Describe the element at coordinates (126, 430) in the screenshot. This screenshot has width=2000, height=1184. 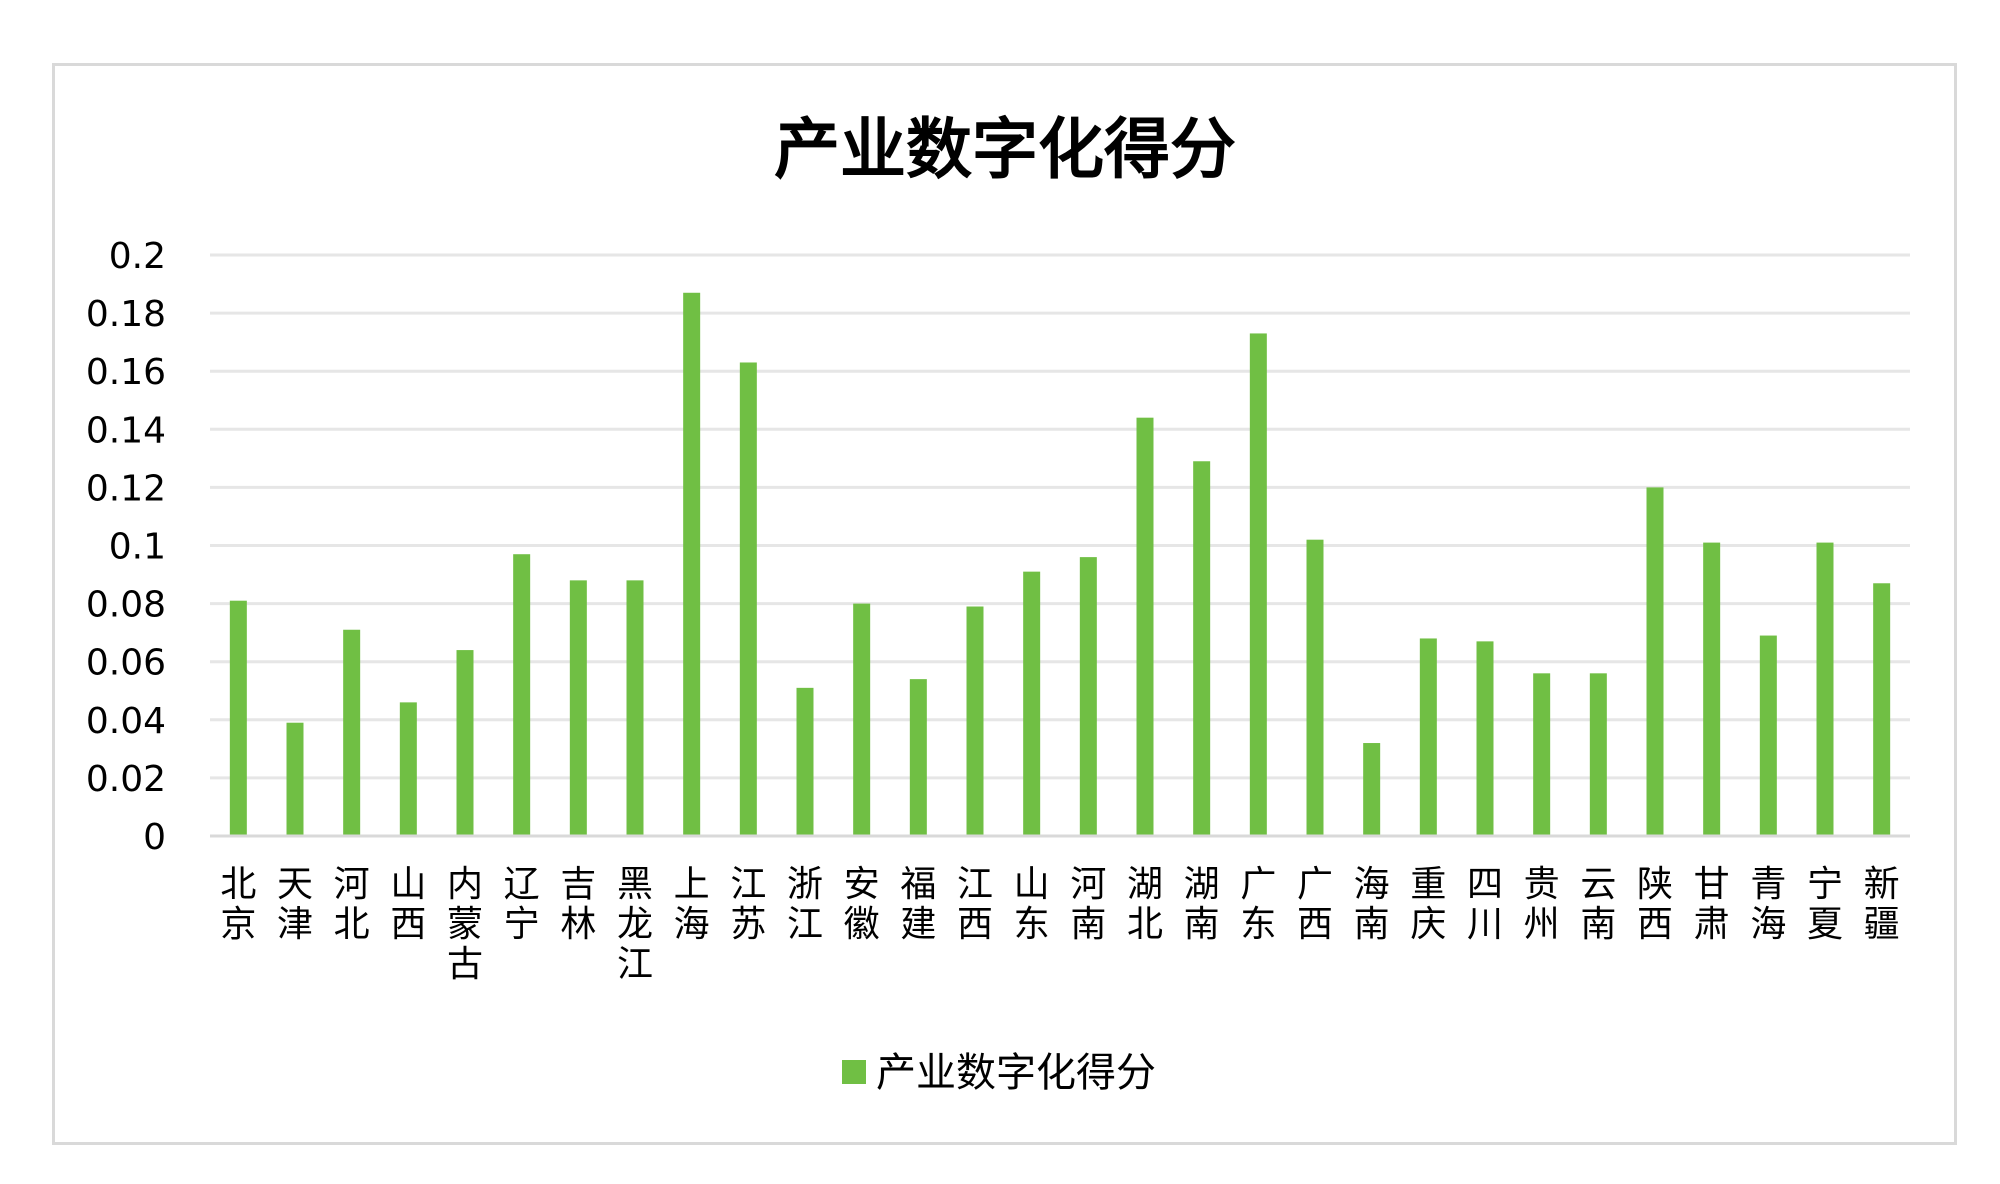
I see `y-tick-label: 0.14` at that location.